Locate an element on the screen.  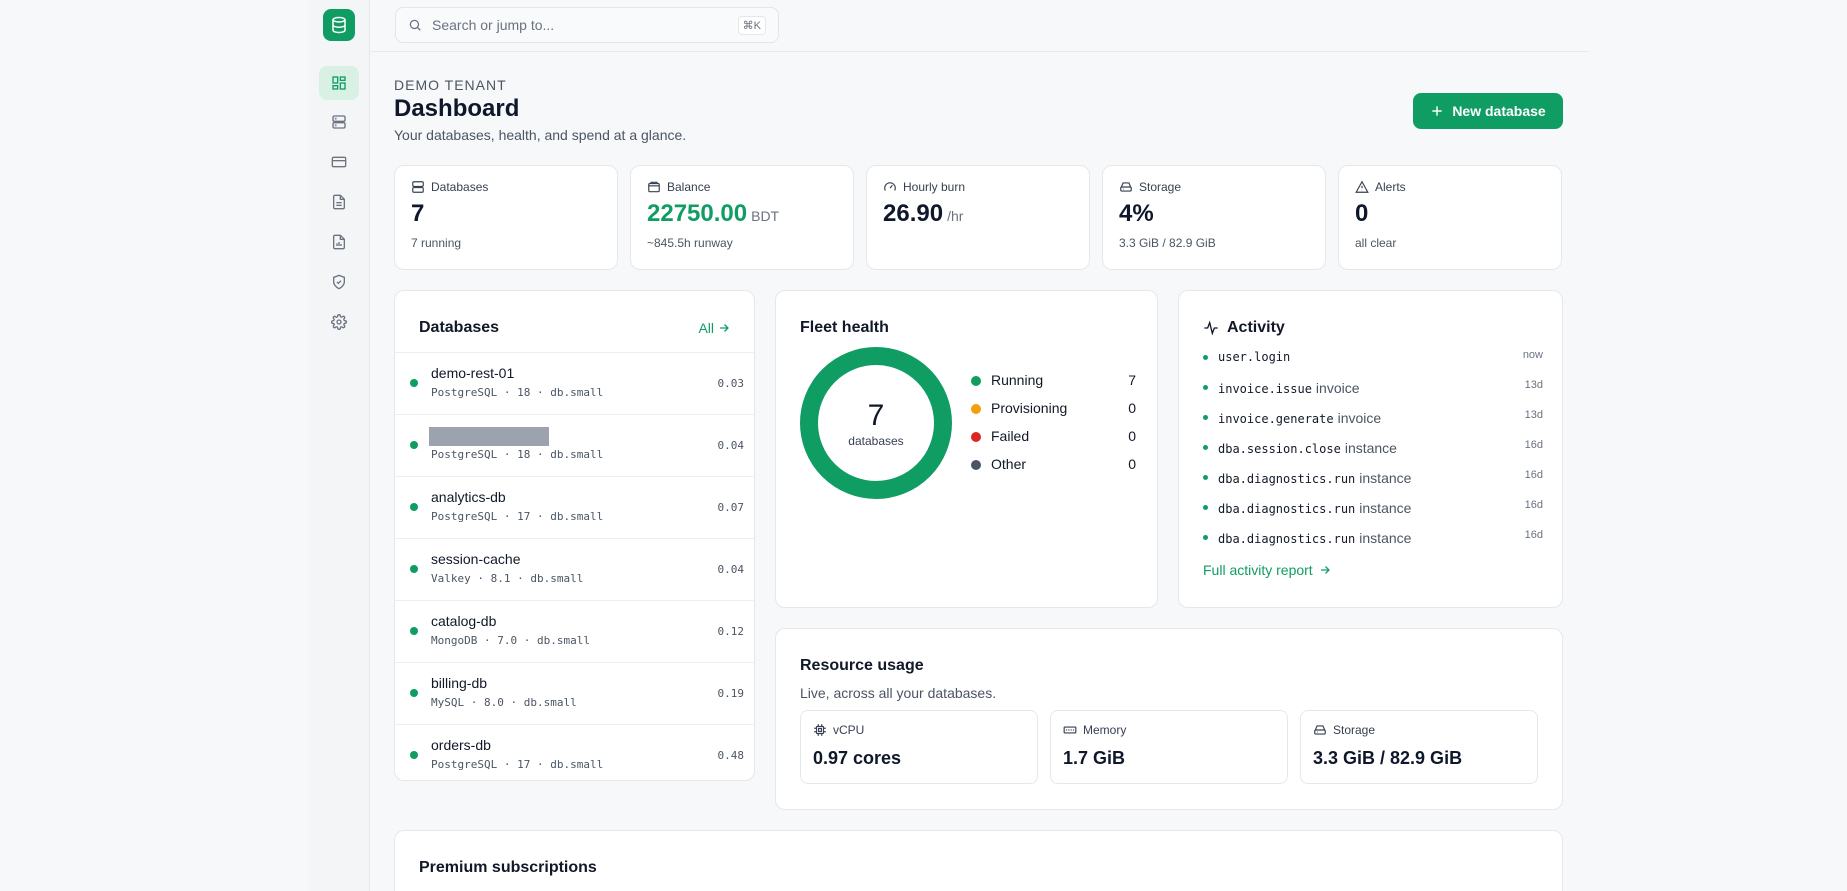
side-rail is located at coordinates (339, 445).